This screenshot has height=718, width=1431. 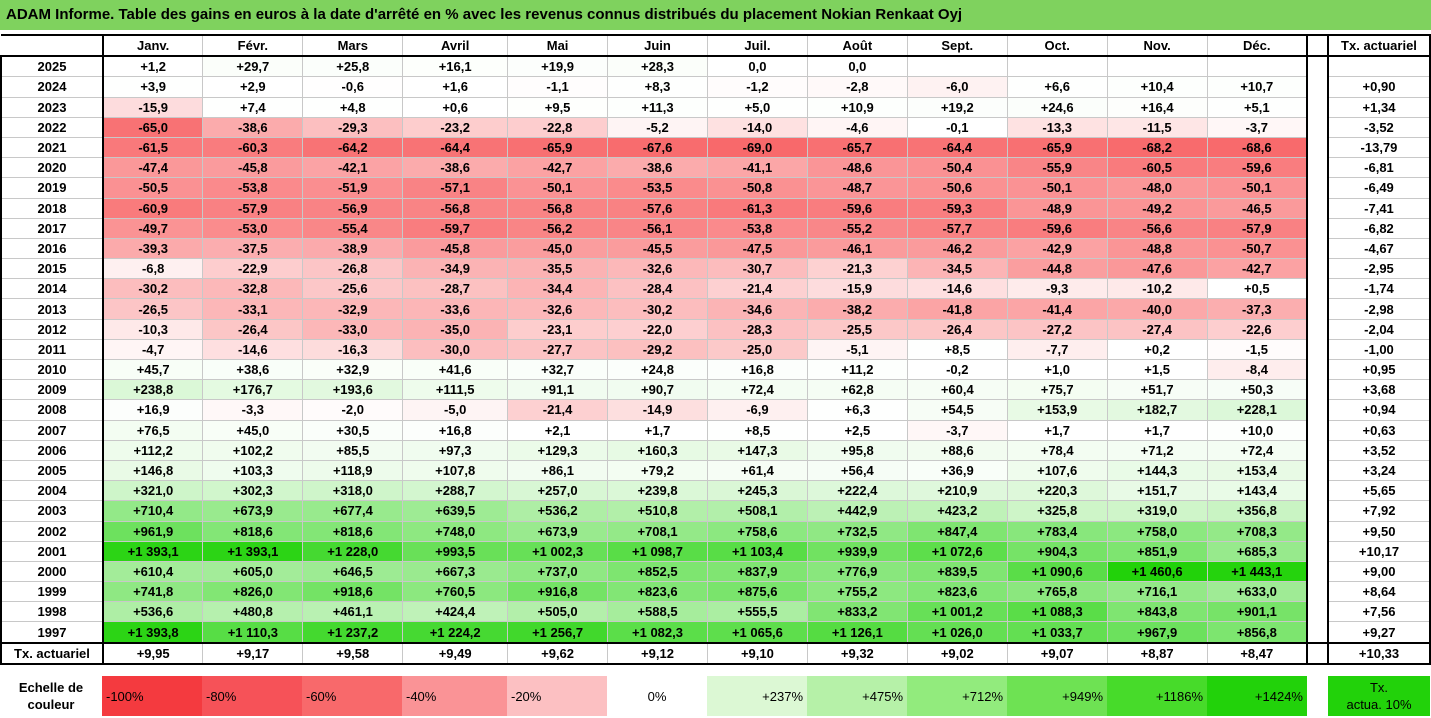 I want to click on gain-cell: +182,7, so click(x=1157, y=410).